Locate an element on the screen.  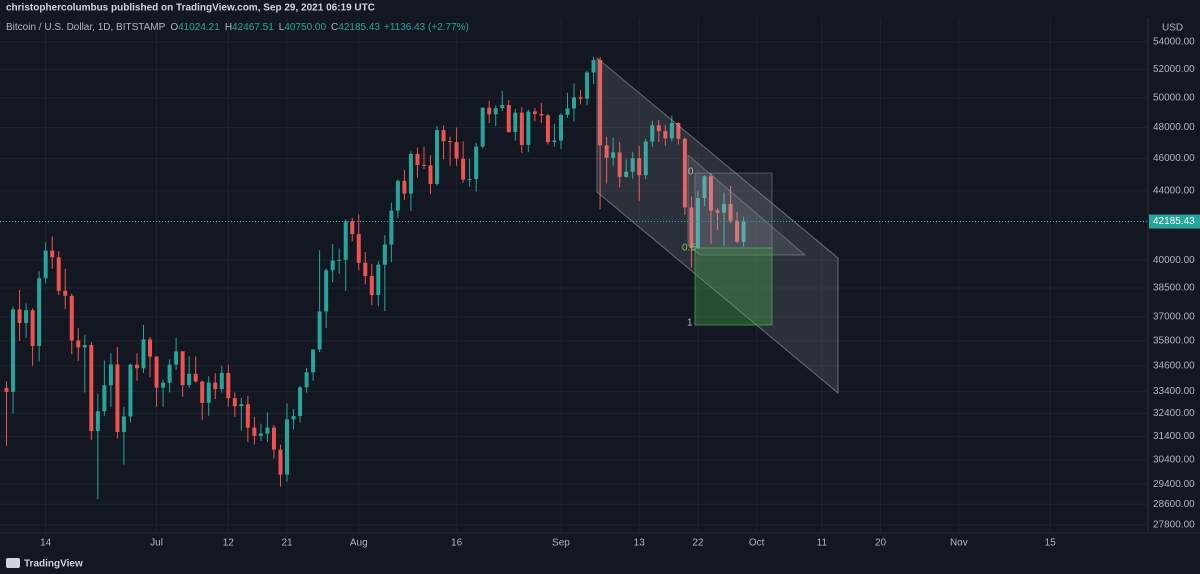
y-tick-label: 29400.00 is located at coordinates (1174, 484).